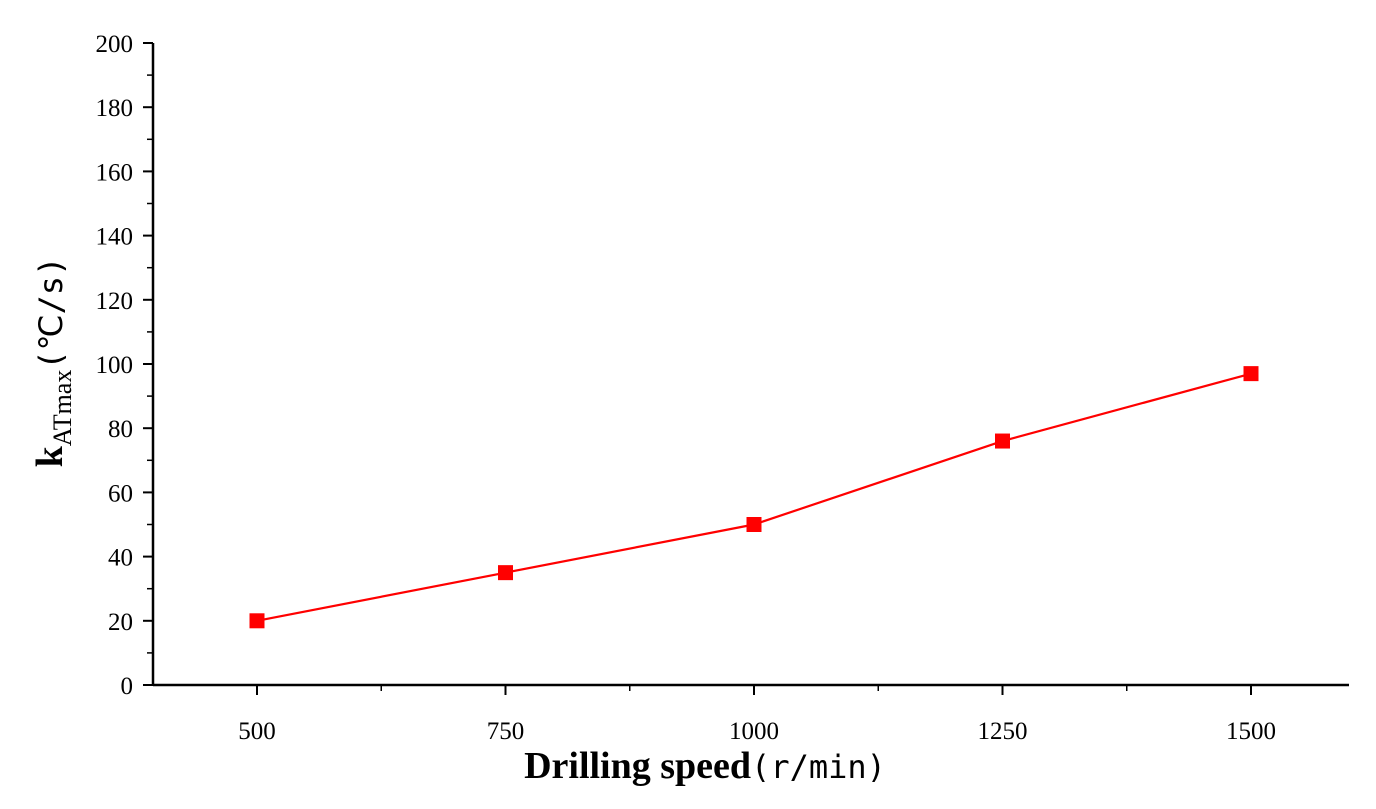  I want to click on y-tick-label: 20, so click(120, 622).